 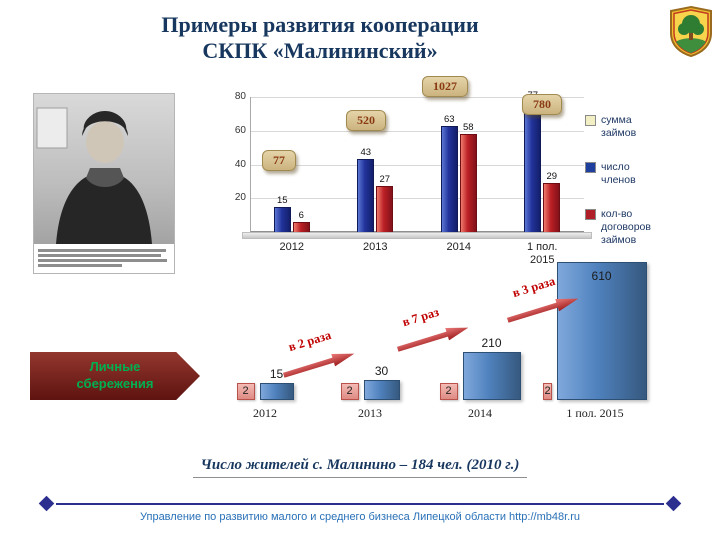 What do you see at coordinates (366, 152) in the screenshot?
I see `bar-value-label: 43` at bounding box center [366, 152].